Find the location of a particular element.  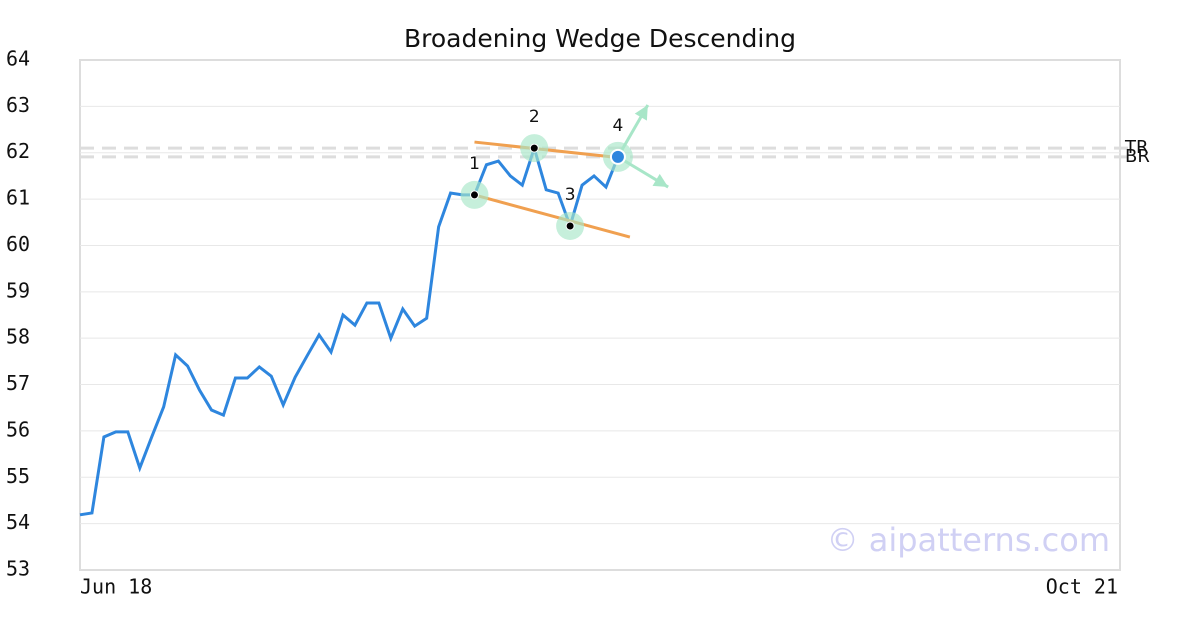

chart-title: Broadening Wedge Descending is located at coordinates (600, 38).